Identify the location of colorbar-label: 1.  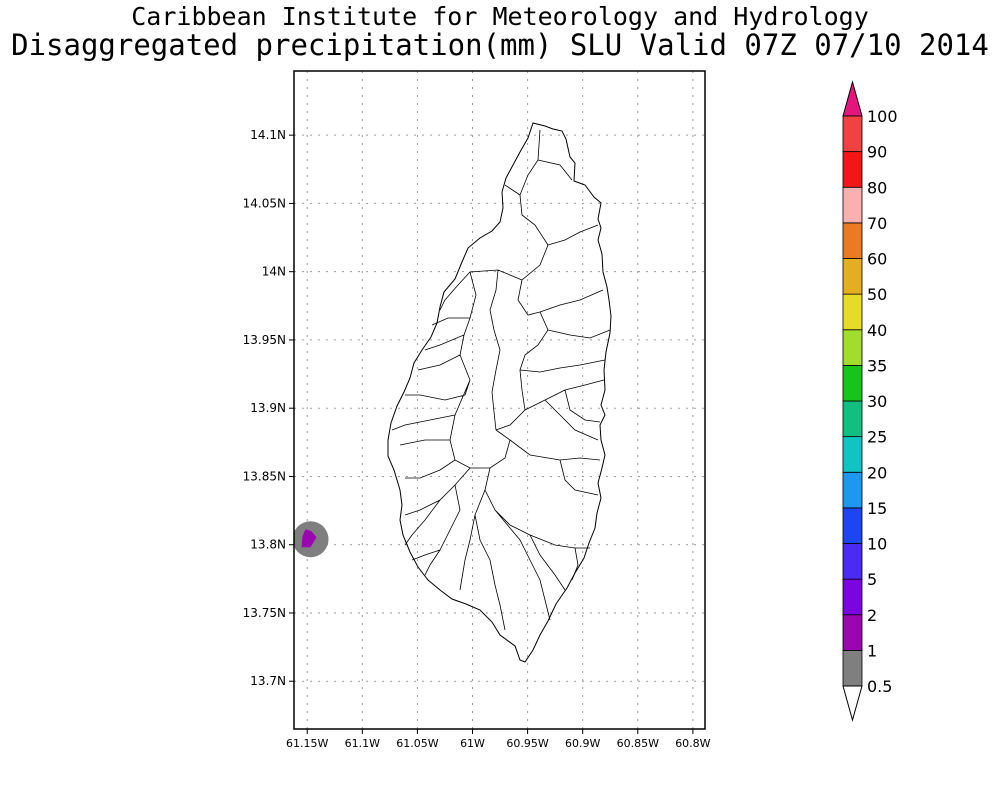
(872, 650).